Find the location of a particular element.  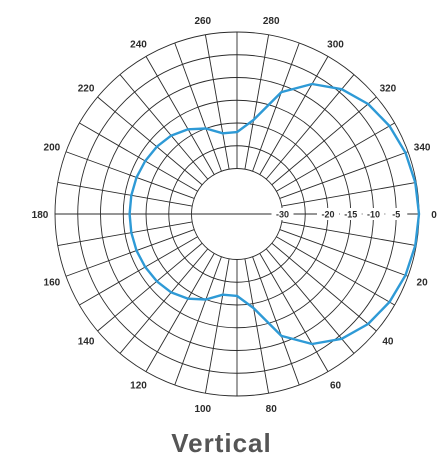

angle-tick-label: 0 is located at coordinates (434, 215).